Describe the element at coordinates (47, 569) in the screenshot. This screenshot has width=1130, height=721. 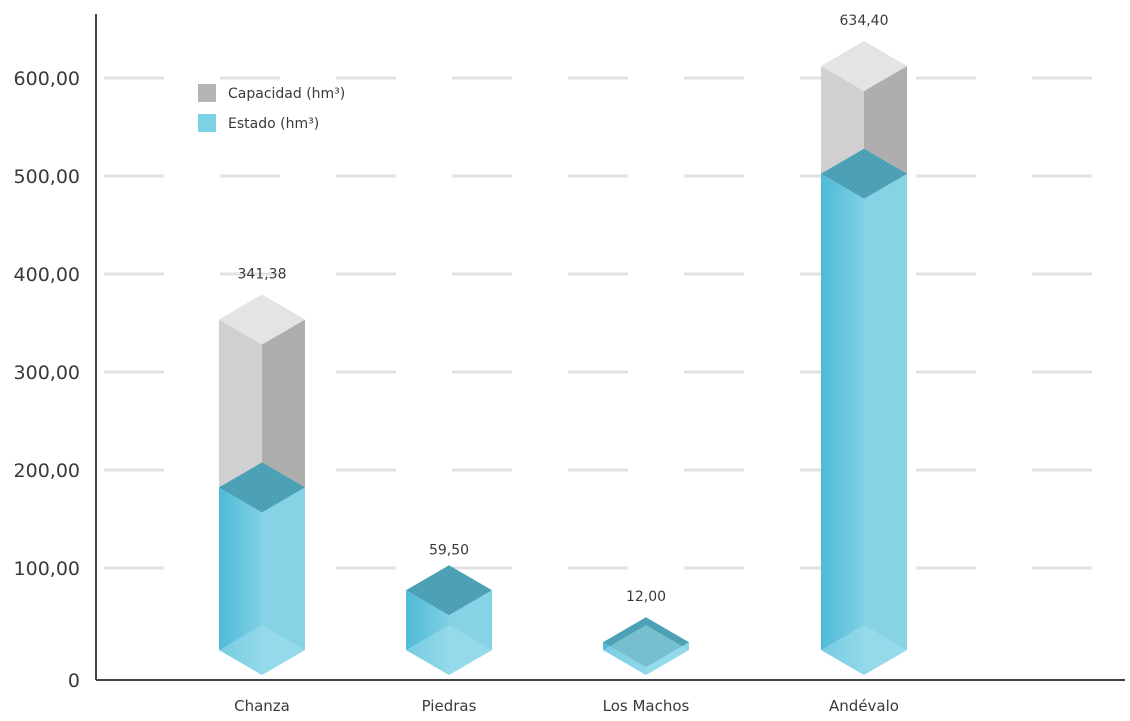
I see `y-tick-label: 100,00` at that location.